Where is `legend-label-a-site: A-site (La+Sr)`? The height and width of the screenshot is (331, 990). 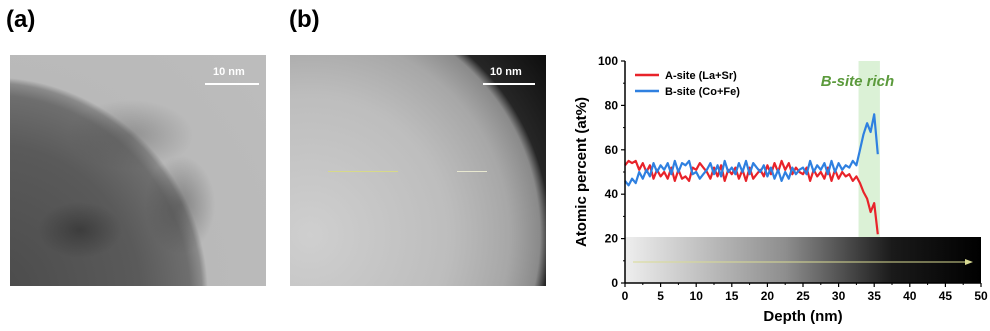 legend-label-a-site: A-site (La+Sr) is located at coordinates (701, 76).